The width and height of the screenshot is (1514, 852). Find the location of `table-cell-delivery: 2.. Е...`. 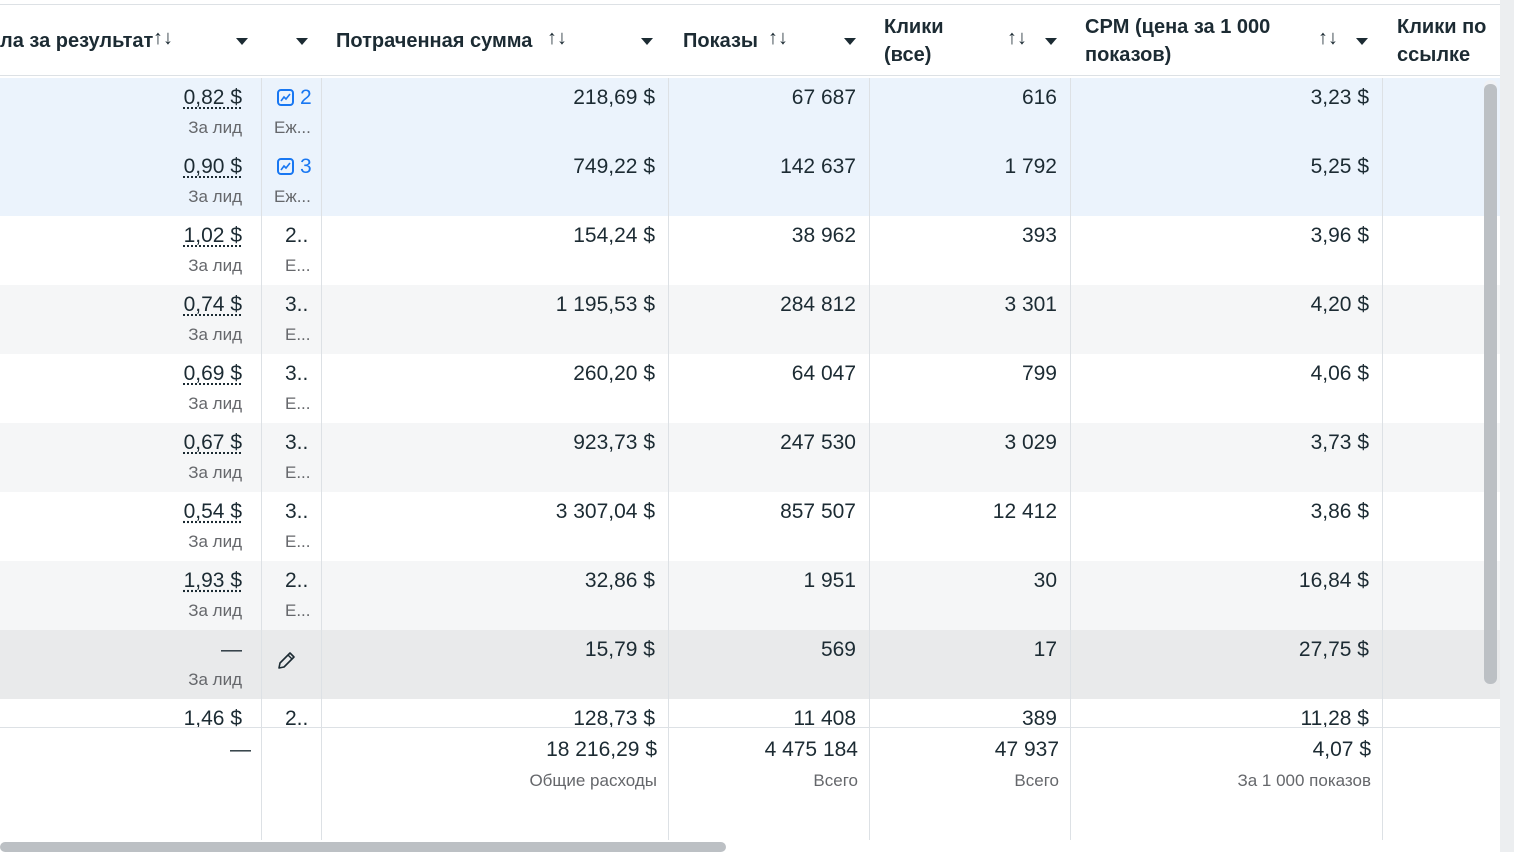

table-cell-delivery: 2.. Е... is located at coordinates (291, 595).